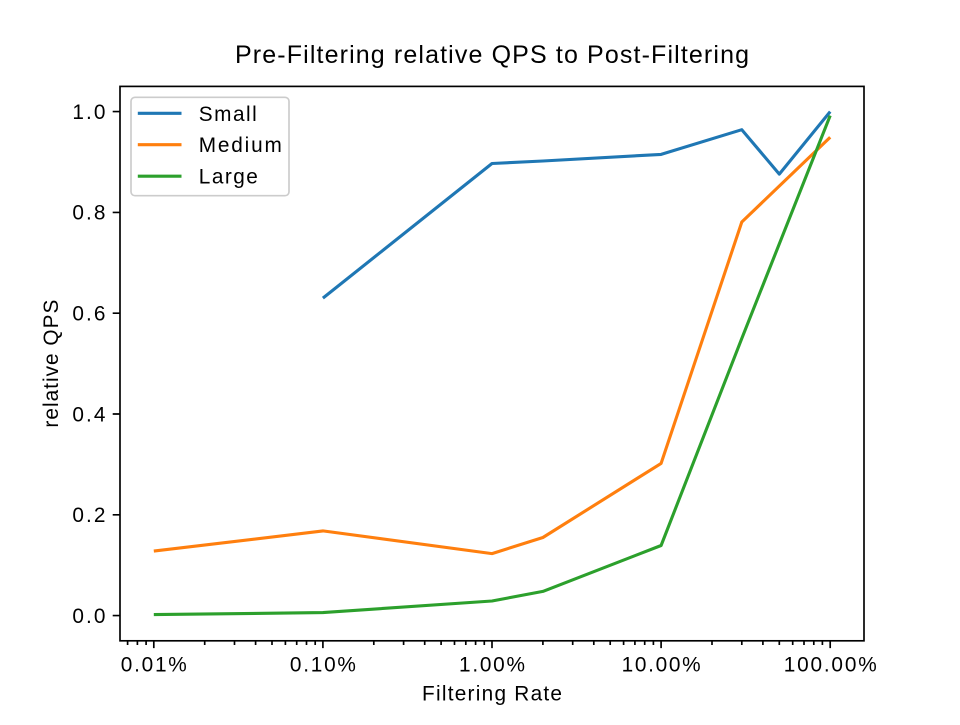 The width and height of the screenshot is (960, 725). What do you see at coordinates (88, 112) in the screenshot?
I see `svg-text: 1.0` at bounding box center [88, 112].